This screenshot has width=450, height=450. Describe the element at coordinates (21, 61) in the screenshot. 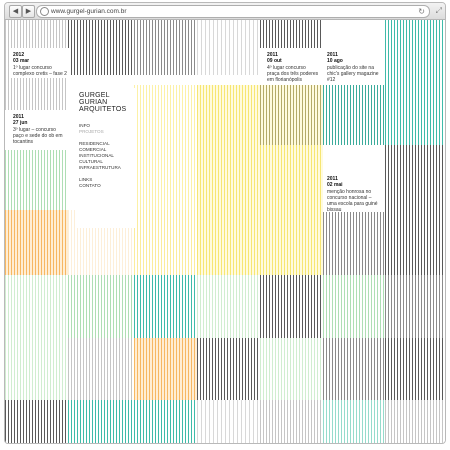

I see `news-date: 03 mar` at that location.